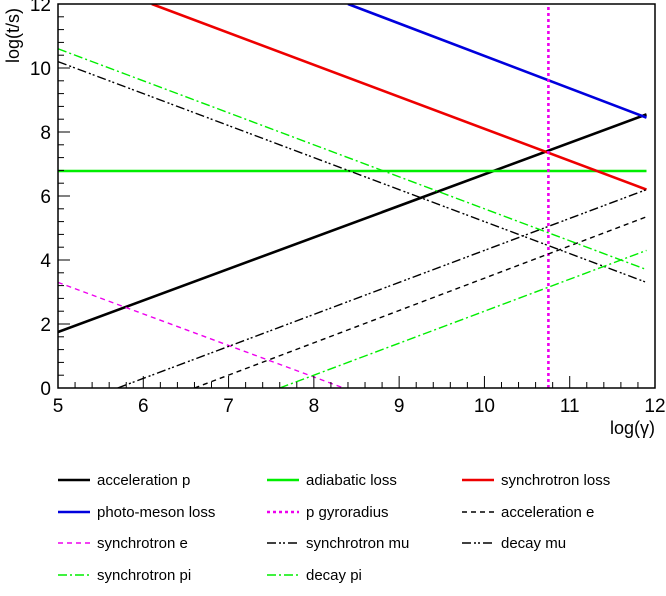 This screenshot has height=596, width=666. Describe the element at coordinates (40, 69) in the screenshot. I see `y-tick-label: 10` at that location.